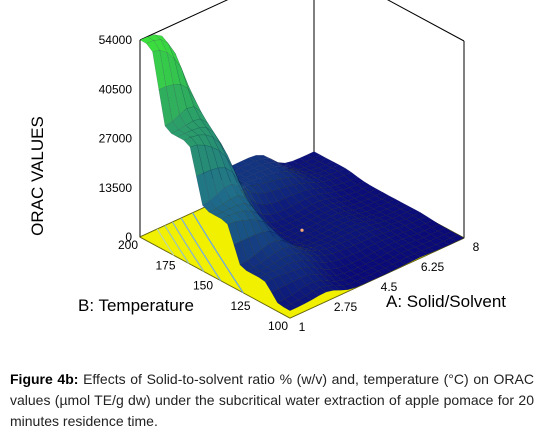 Image resolution: width=542 pixels, height=436 pixels. Describe the element at coordinates (476, 247) in the screenshot. I see `x-tick-label: 8` at that location.